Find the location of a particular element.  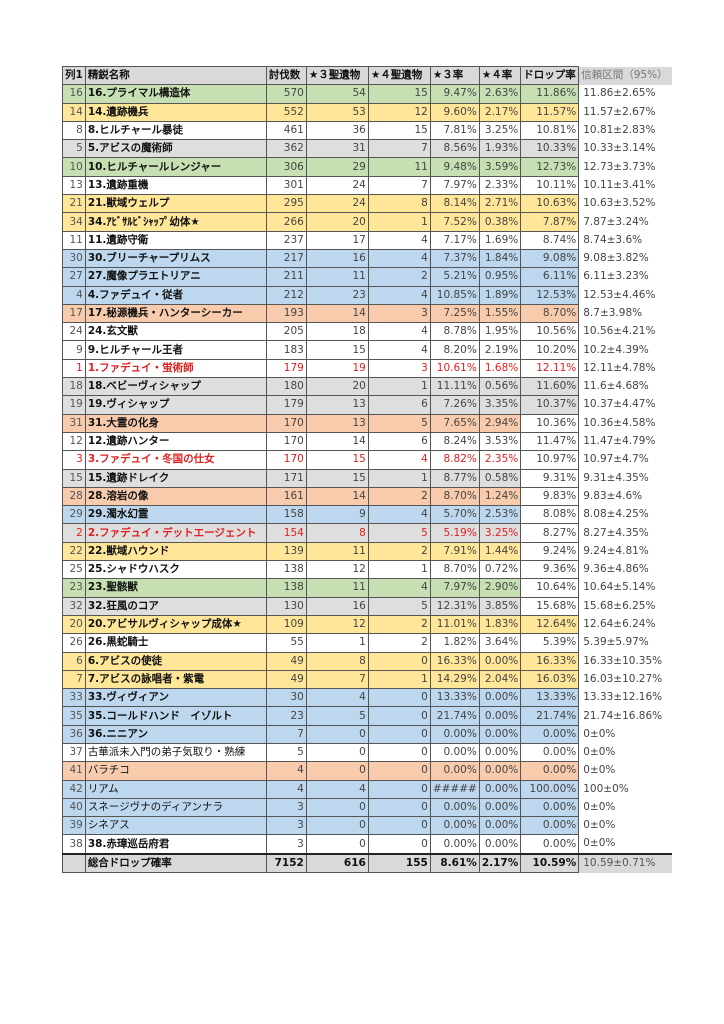

cell-star3-count: 16 is located at coordinates (337, 606).